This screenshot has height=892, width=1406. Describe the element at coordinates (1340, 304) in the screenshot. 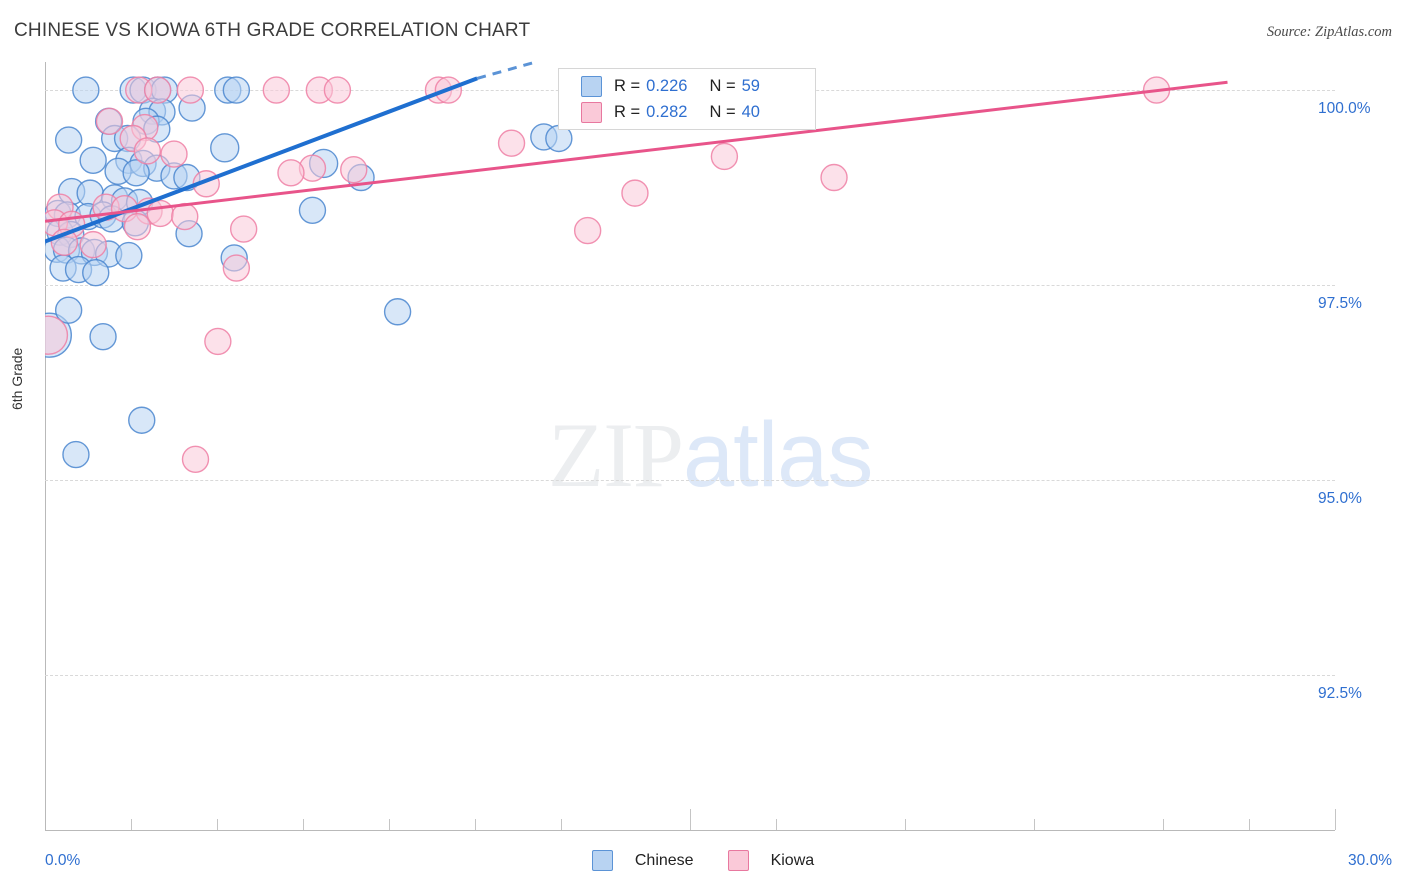

I see `y-axis-tick-label: 97.5%` at that location.